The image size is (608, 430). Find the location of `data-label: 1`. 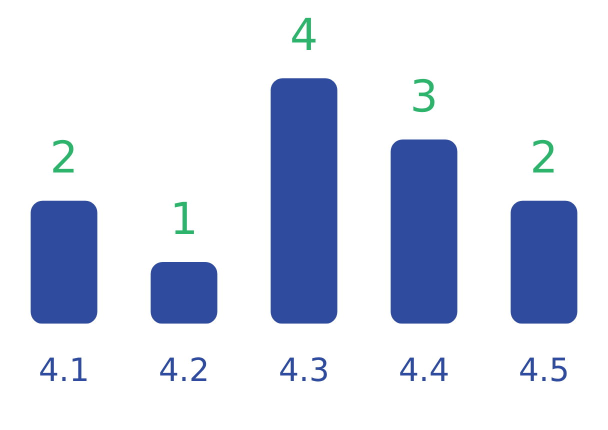

data-label: 1 is located at coordinates (184, 219).